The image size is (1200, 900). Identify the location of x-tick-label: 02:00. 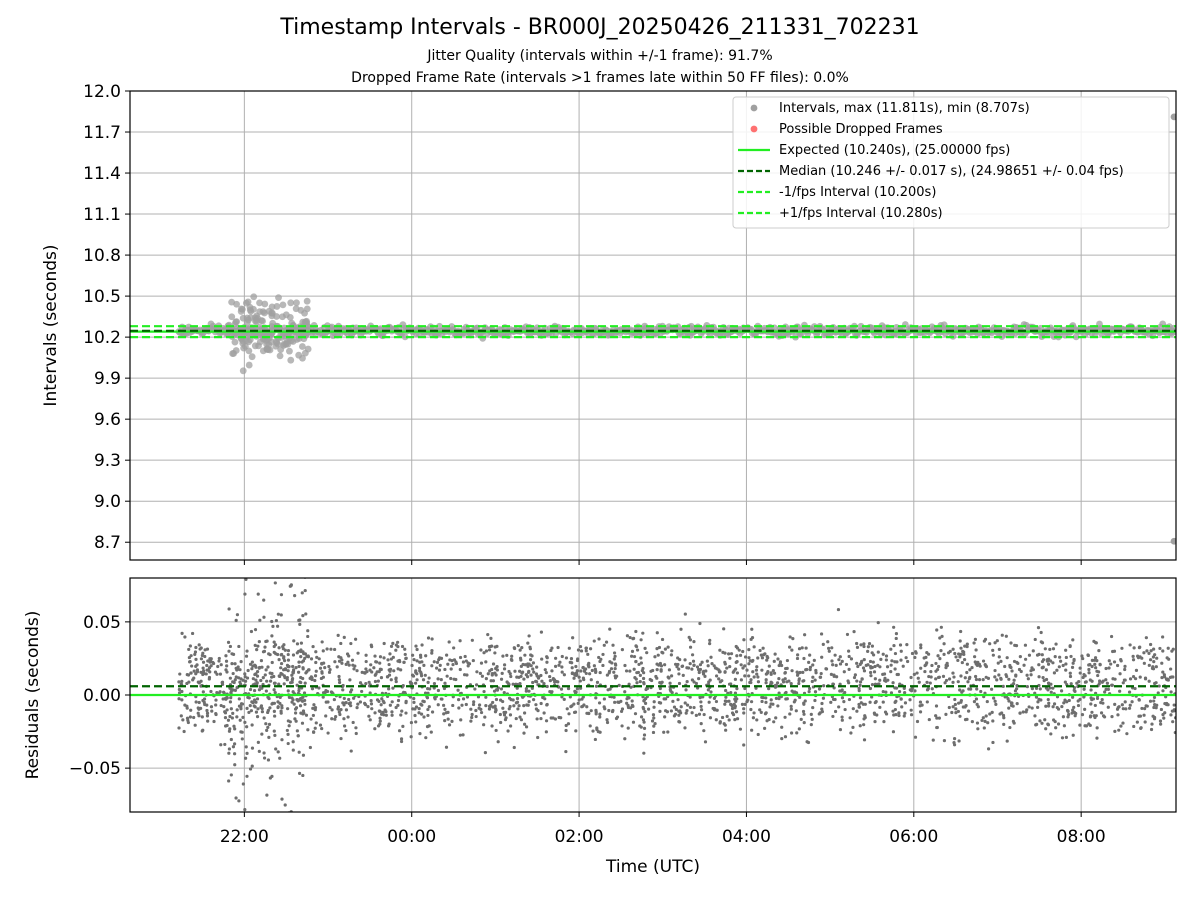
(579, 837).